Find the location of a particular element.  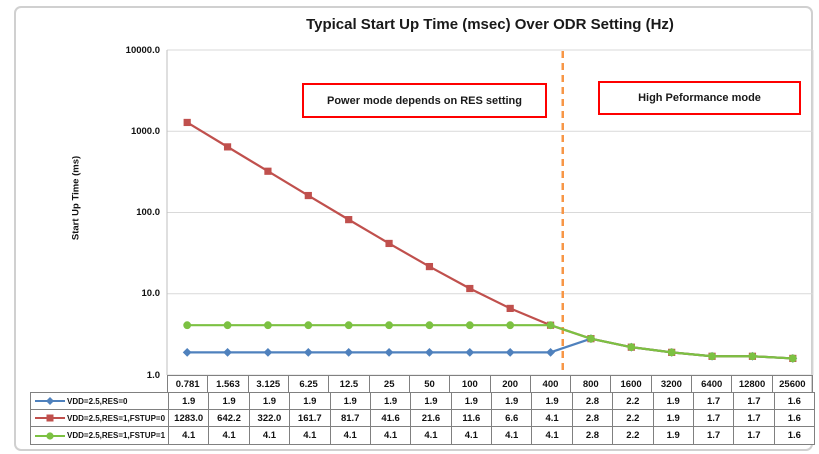

table-header-cell: 400 is located at coordinates (549, 384).